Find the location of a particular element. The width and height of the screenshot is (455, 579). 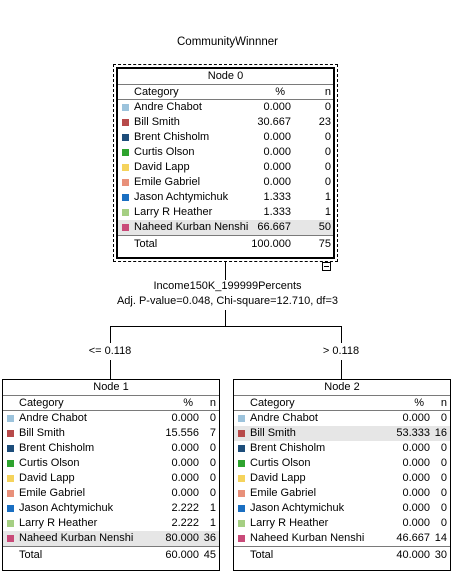

total-percent: 60.000 is located at coordinates (182, 555).